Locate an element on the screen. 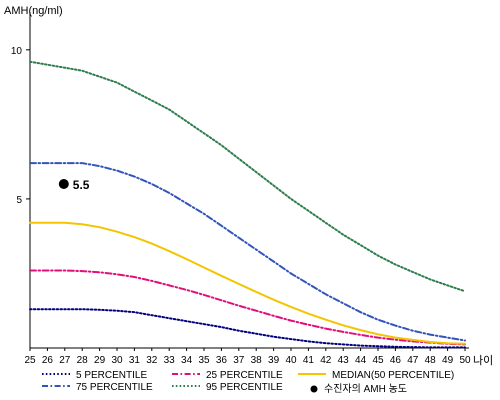 The width and height of the screenshot is (500, 400). legend-swatch-patient-amh is located at coordinates (314, 389).